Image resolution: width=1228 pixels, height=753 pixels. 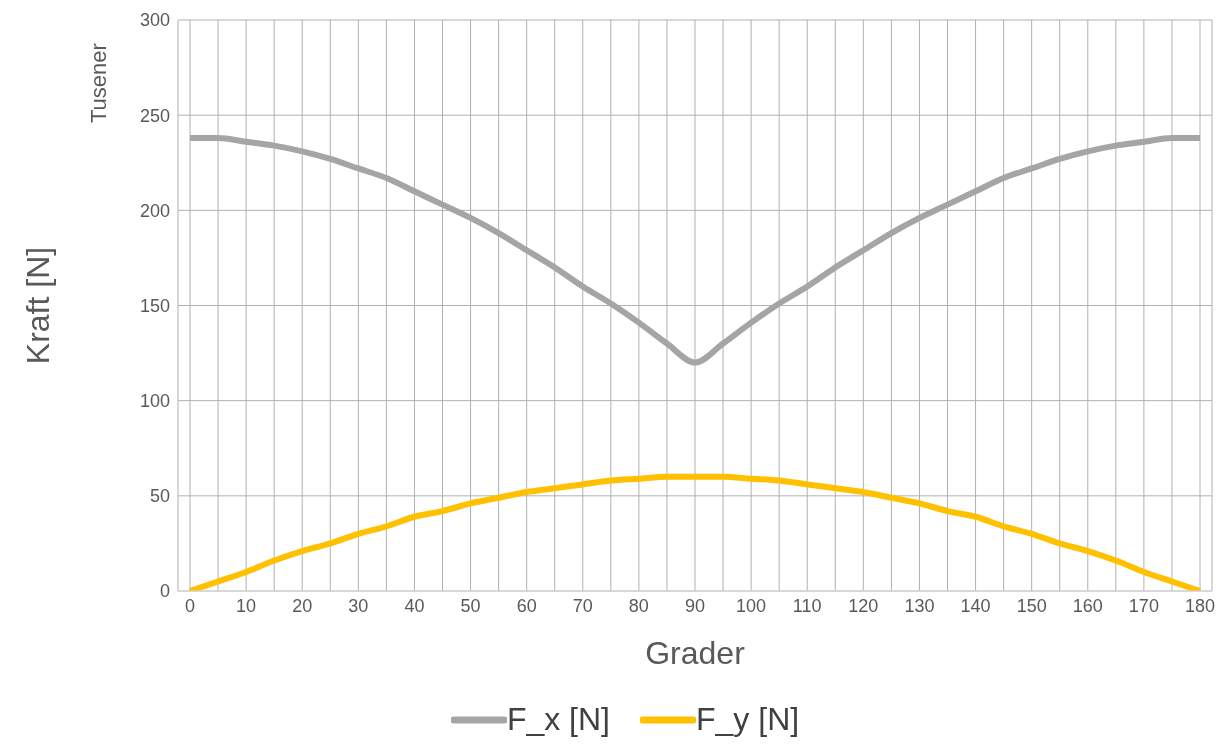 What do you see at coordinates (582, 605) in the screenshot?
I see `x-tick-label: 70` at bounding box center [582, 605].